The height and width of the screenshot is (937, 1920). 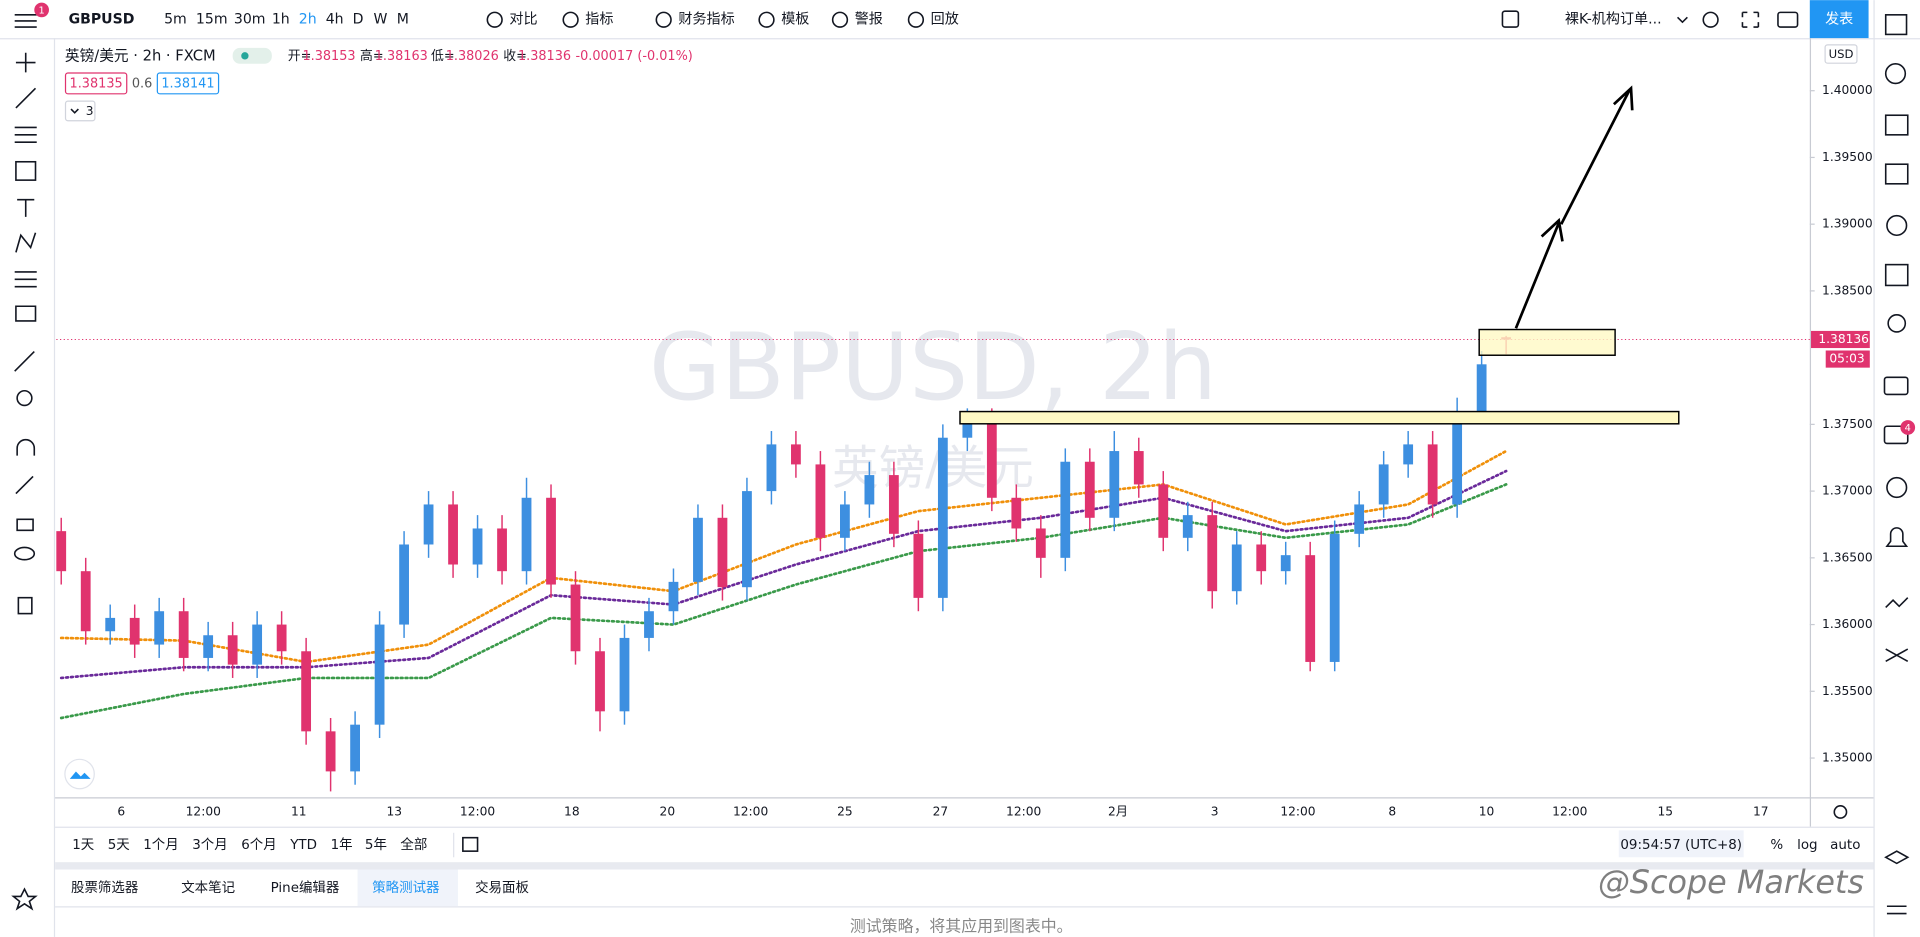 I want to click on y-tick-label: 1.35000, so click(x=1847, y=758).